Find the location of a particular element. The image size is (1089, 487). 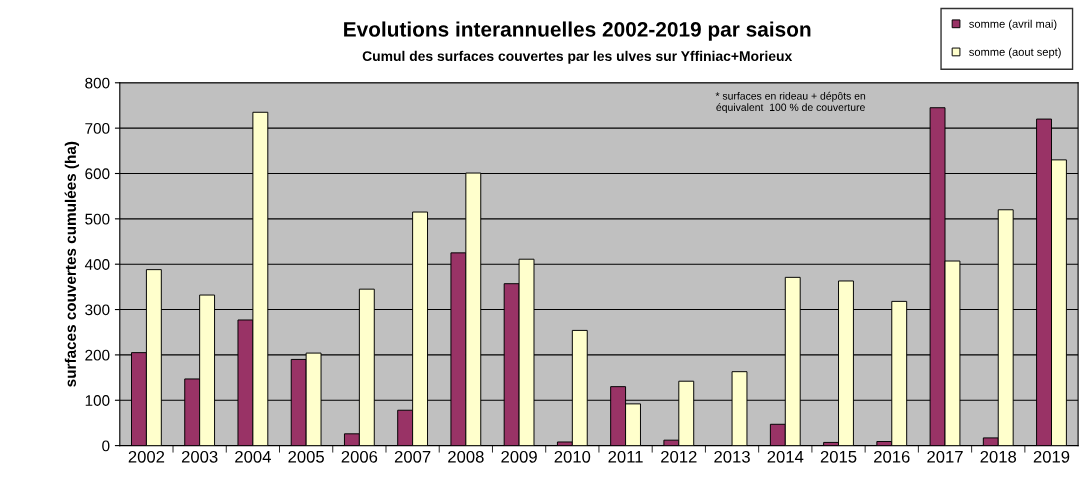

x-tick-label: 2018 is located at coordinates (998, 456).